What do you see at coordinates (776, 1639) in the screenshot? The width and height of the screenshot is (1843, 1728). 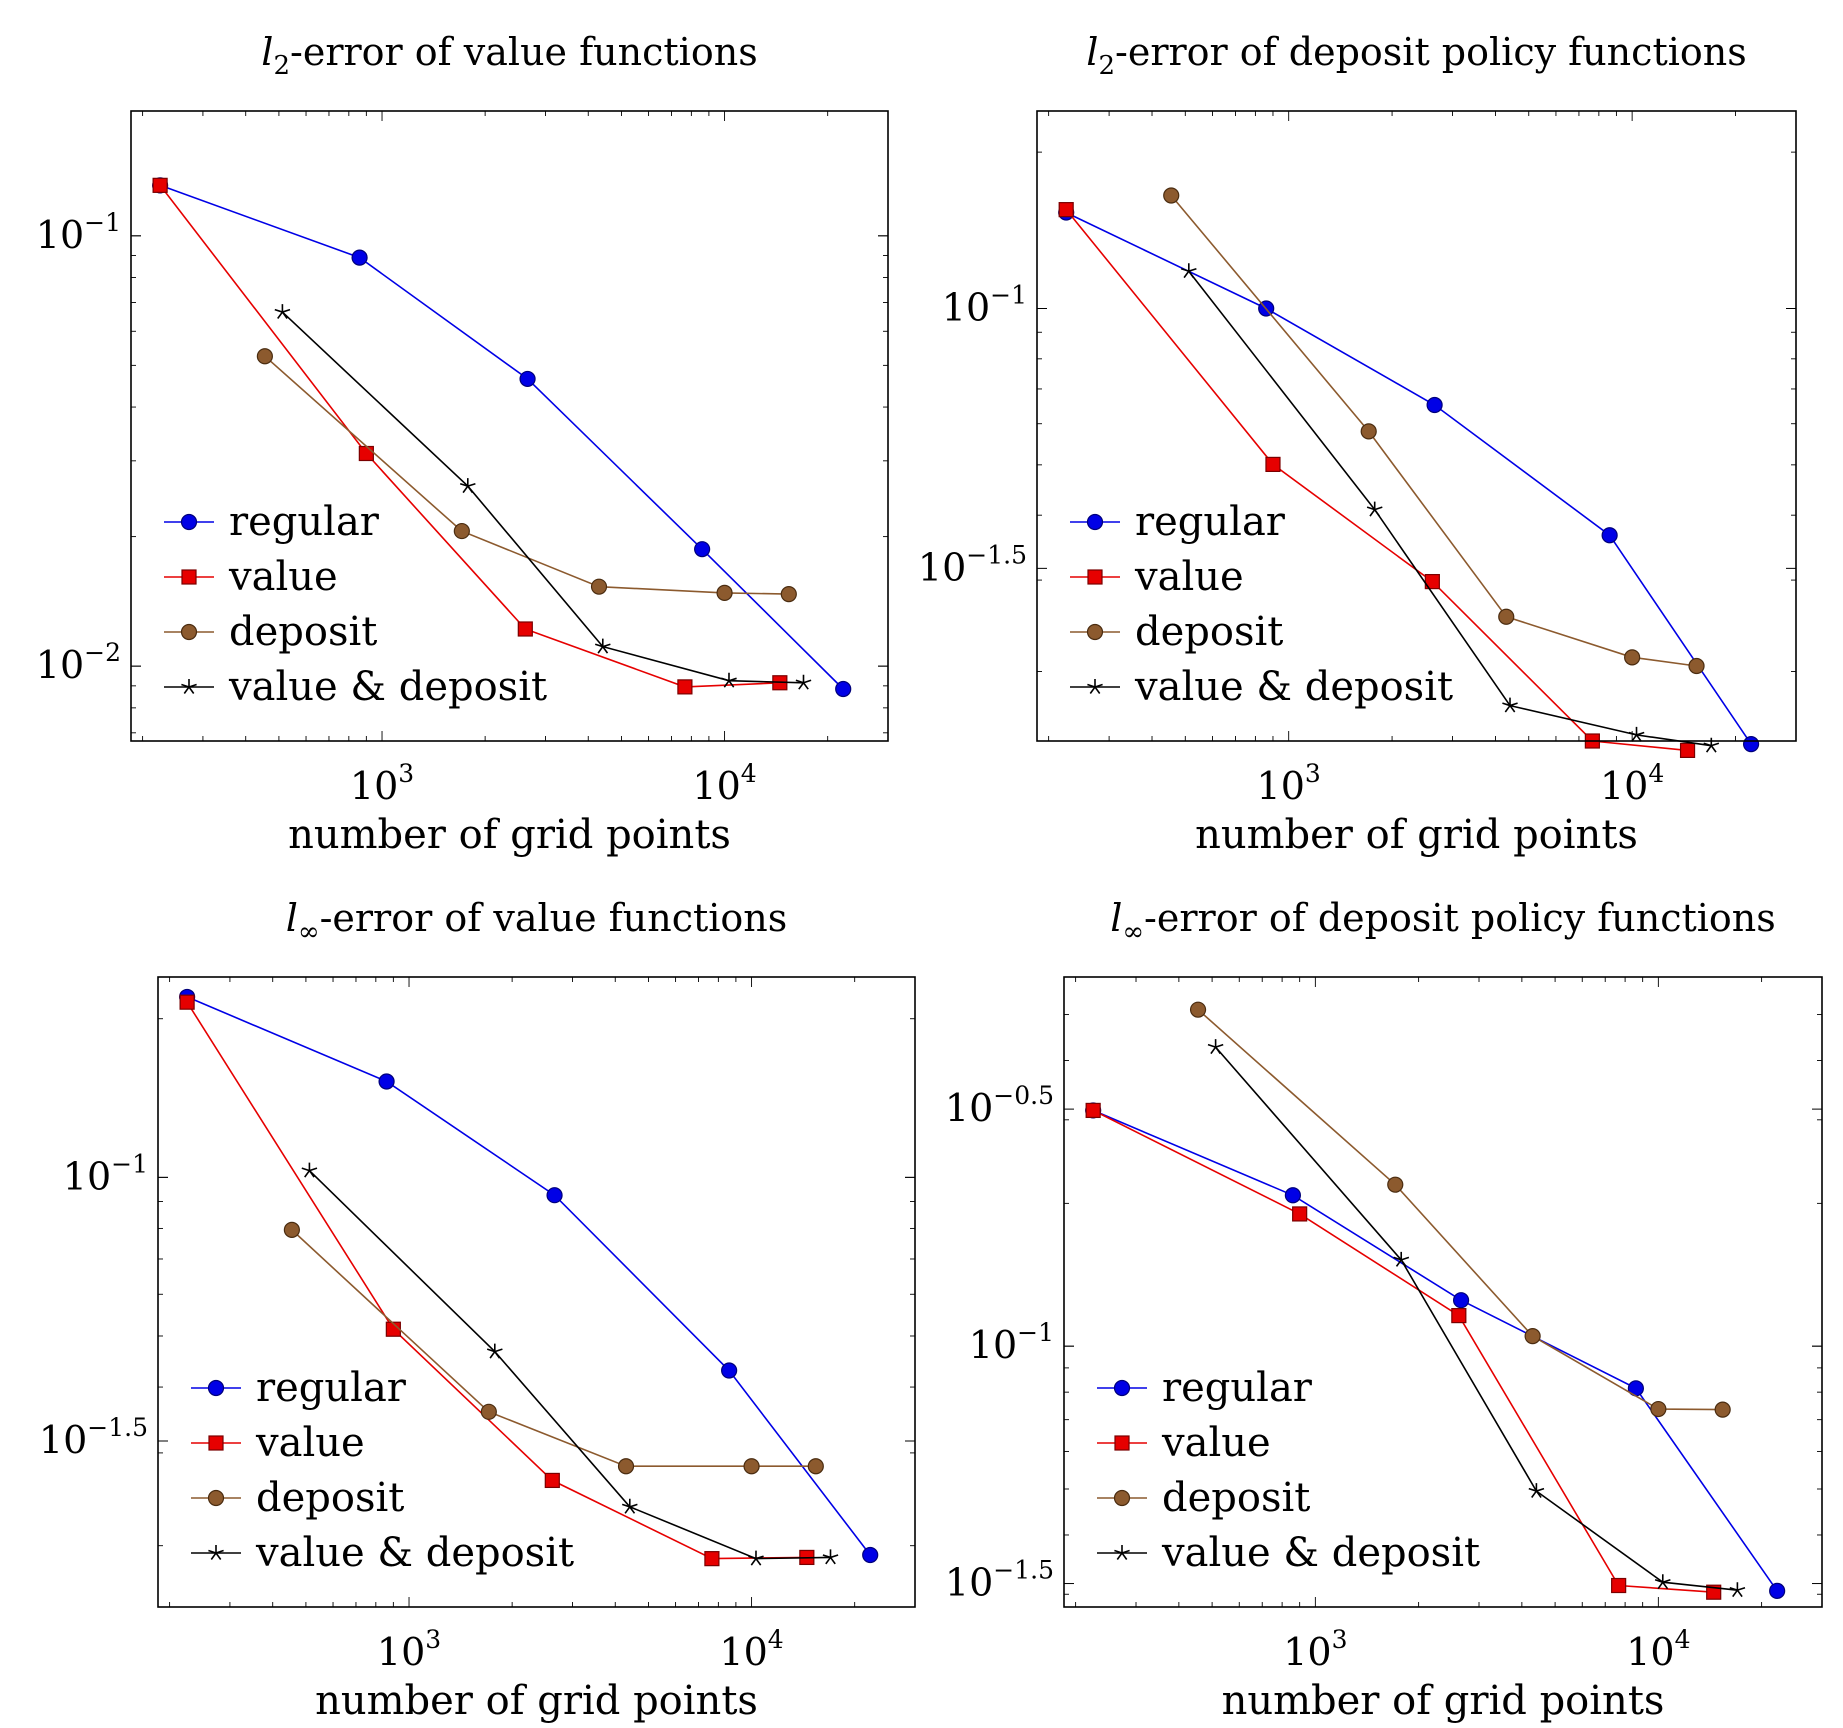 I see `x-tick-exponent: 4` at bounding box center [776, 1639].